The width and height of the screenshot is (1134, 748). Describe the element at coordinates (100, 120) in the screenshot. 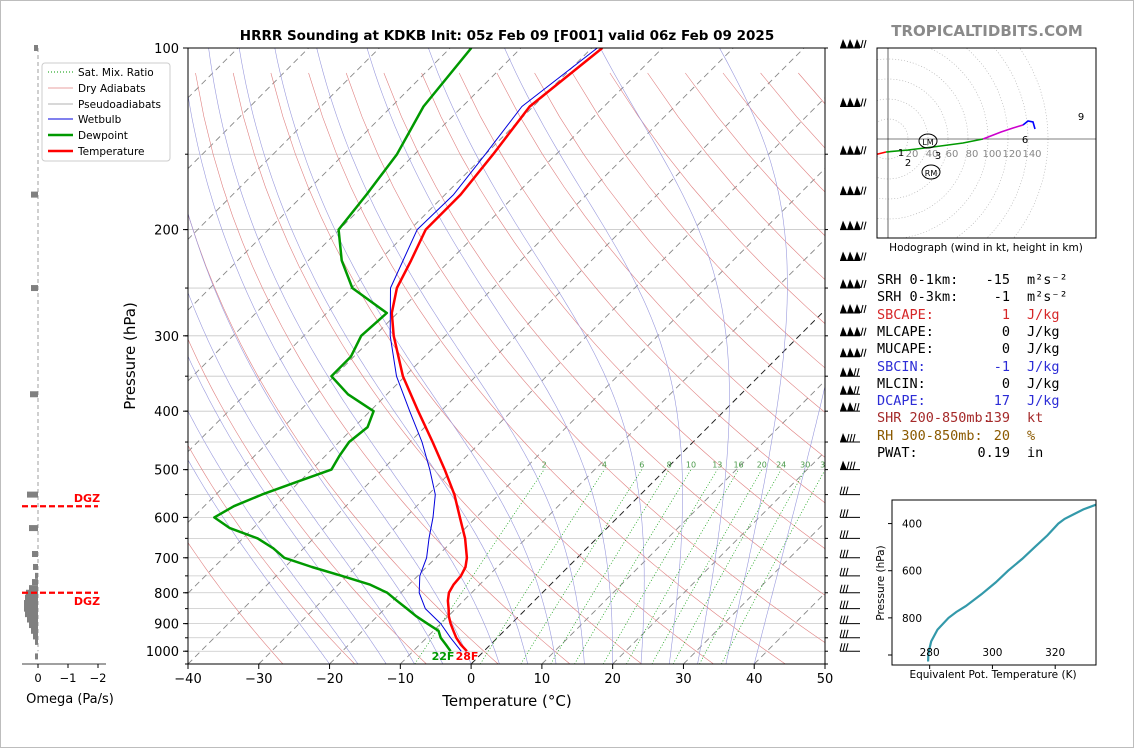

I see `legend-wetbulb: Wetbulb` at that location.